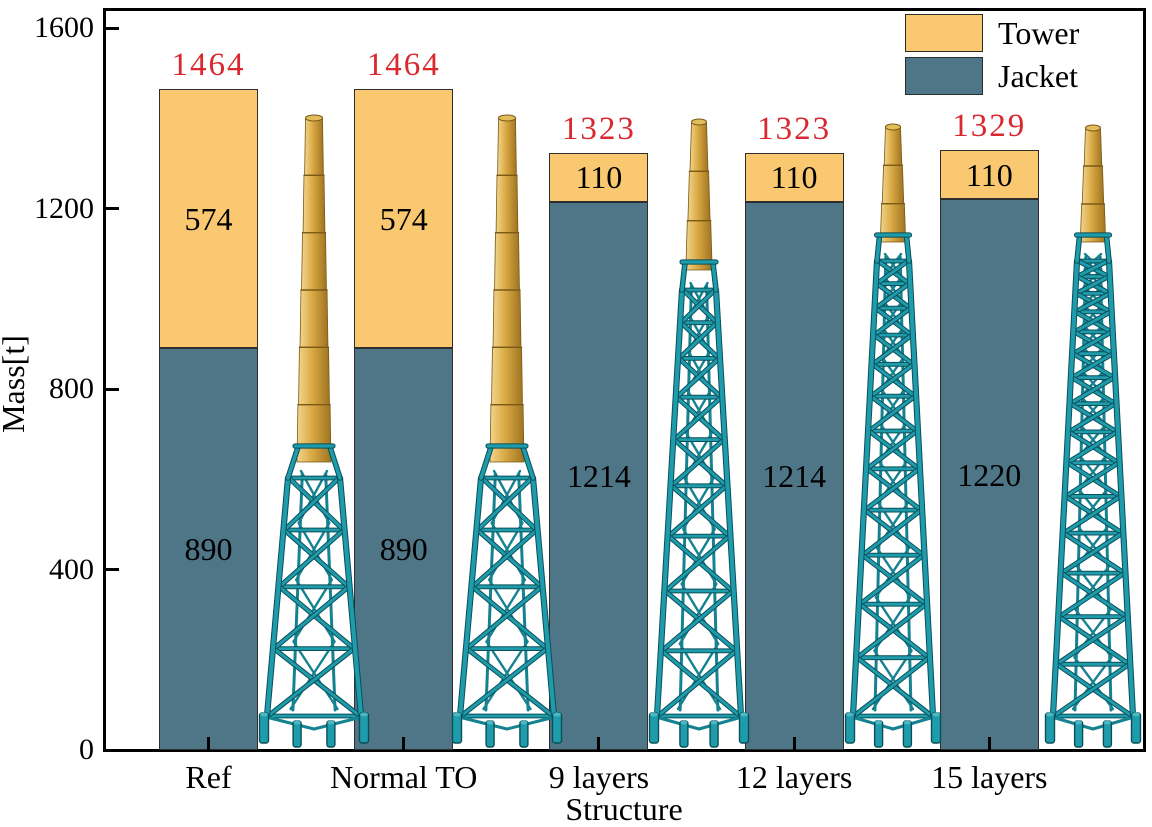 The height and width of the screenshot is (827, 1152). What do you see at coordinates (64, 208) in the screenshot?
I see `y-tick-label-1200: 1200` at bounding box center [64, 208].